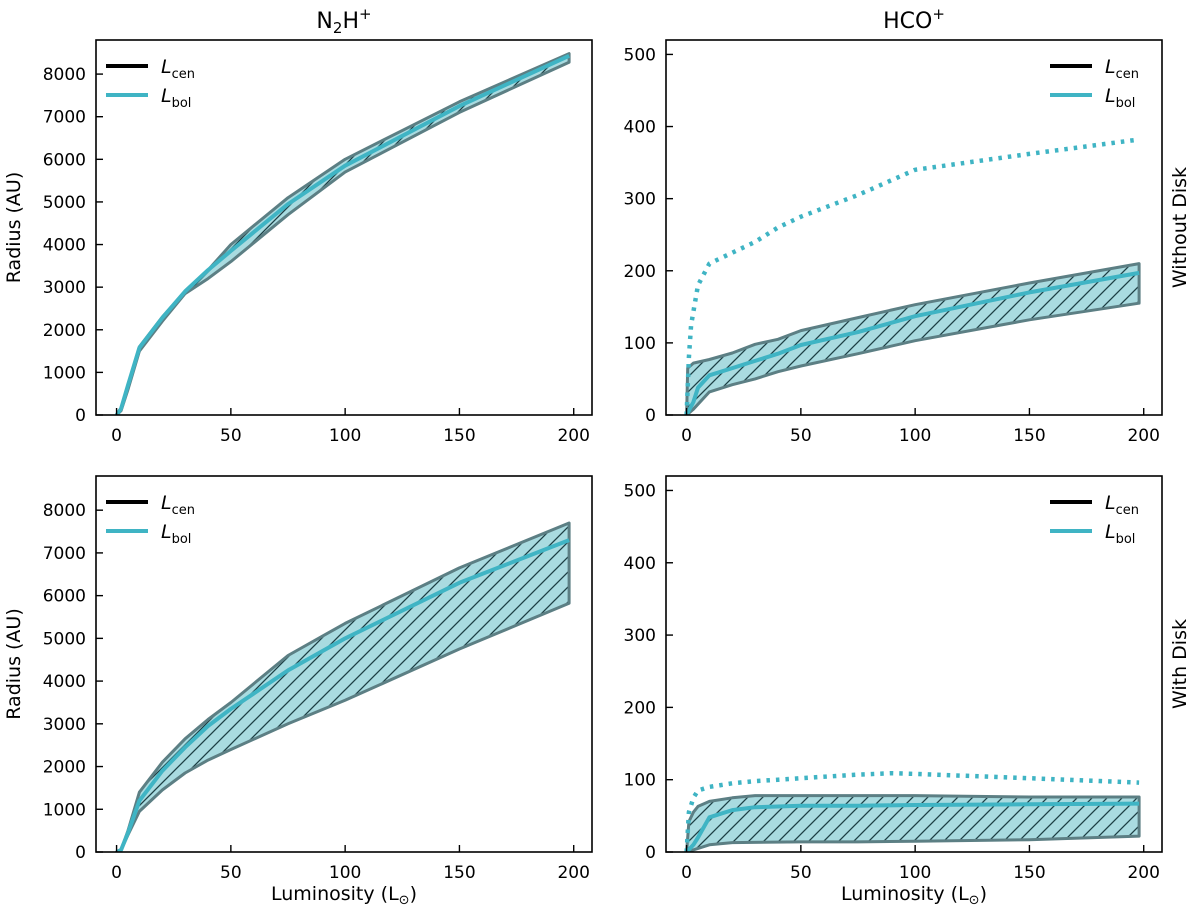 This screenshot has width=1200, height=910. I want to click on row-label: Without Disk, so click(1180, 227).